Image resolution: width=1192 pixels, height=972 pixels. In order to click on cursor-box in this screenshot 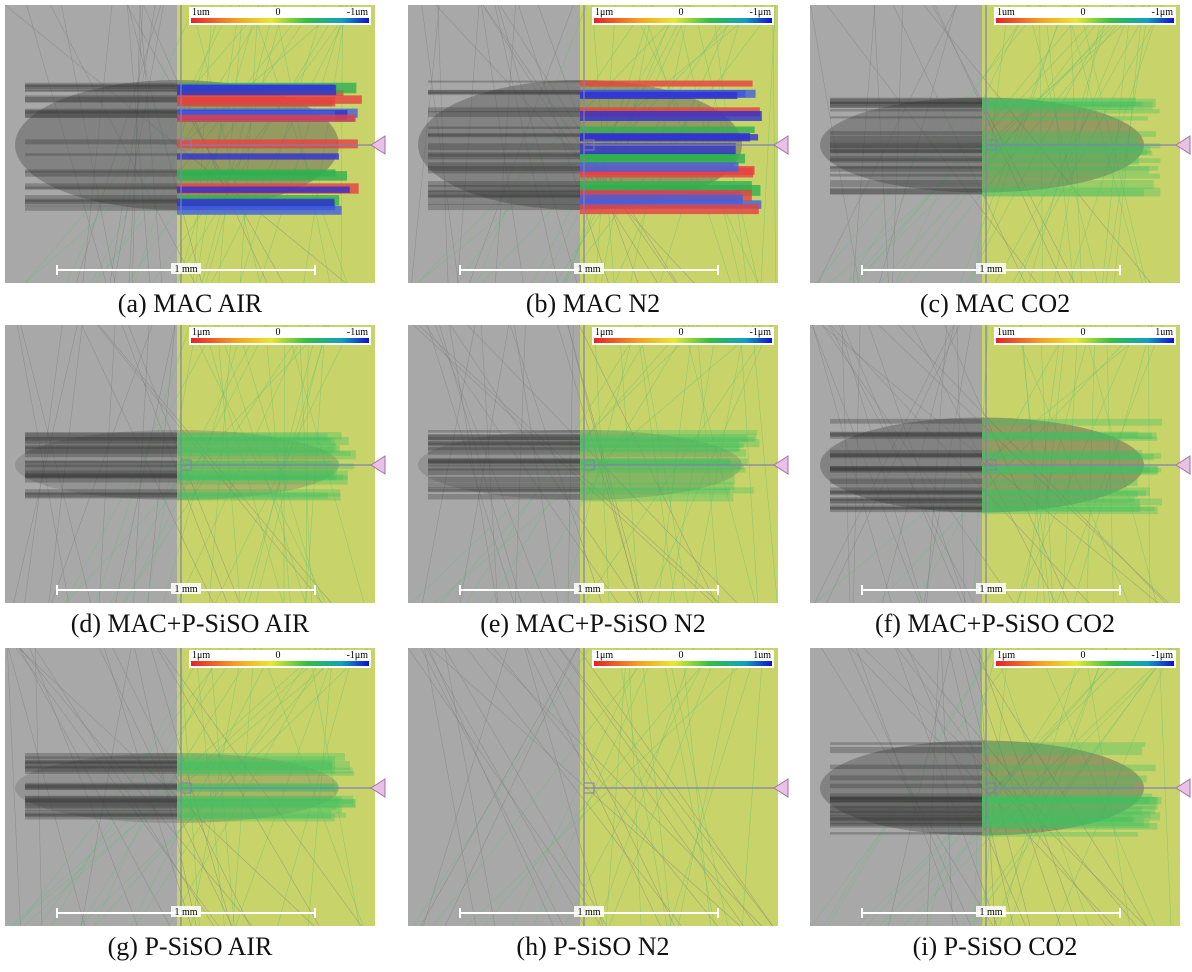, I will do `click(589, 145)`.